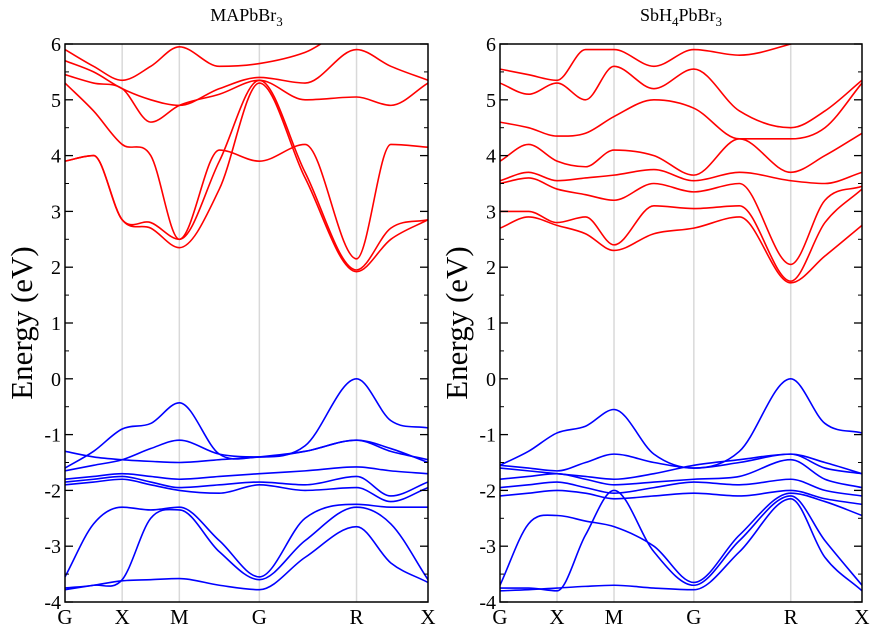 The image size is (872, 628). Describe the element at coordinates (681, 17) in the screenshot. I see `chart-title: SbH4PbBr3` at that location.